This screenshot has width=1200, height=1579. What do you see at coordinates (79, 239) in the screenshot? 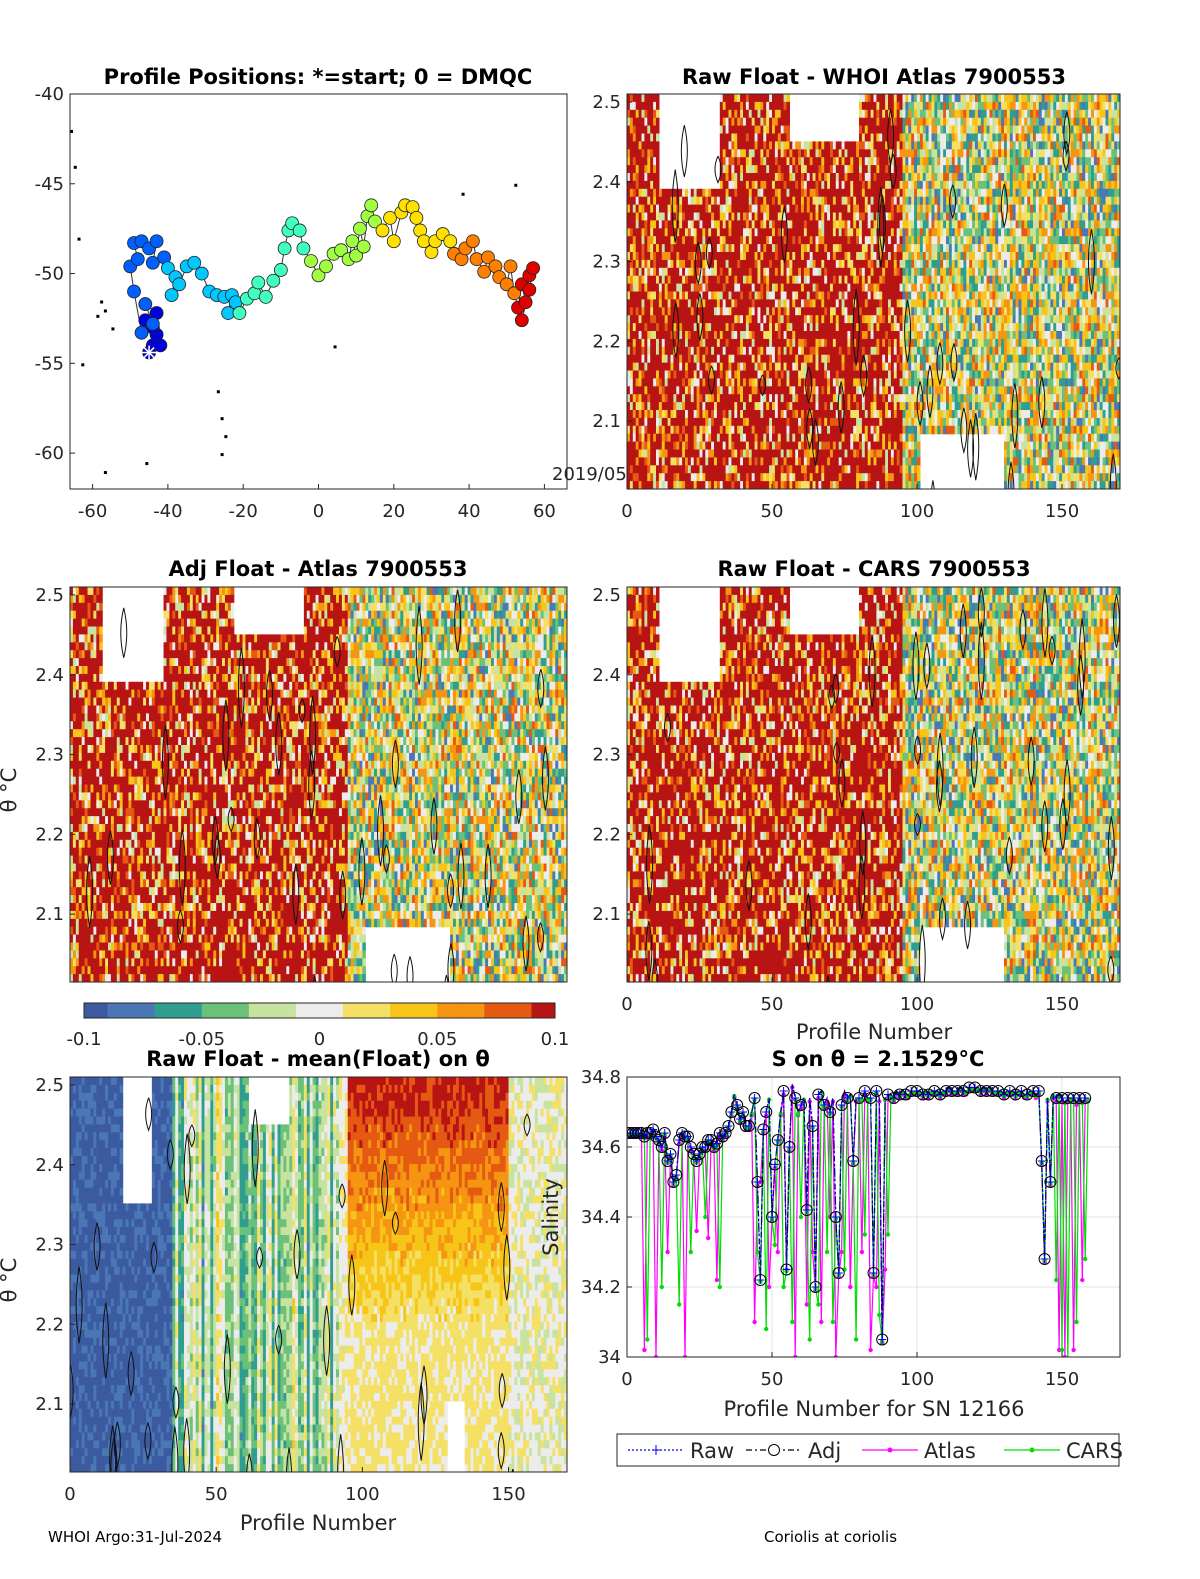
I see `coastline-speck` at bounding box center [79, 239].